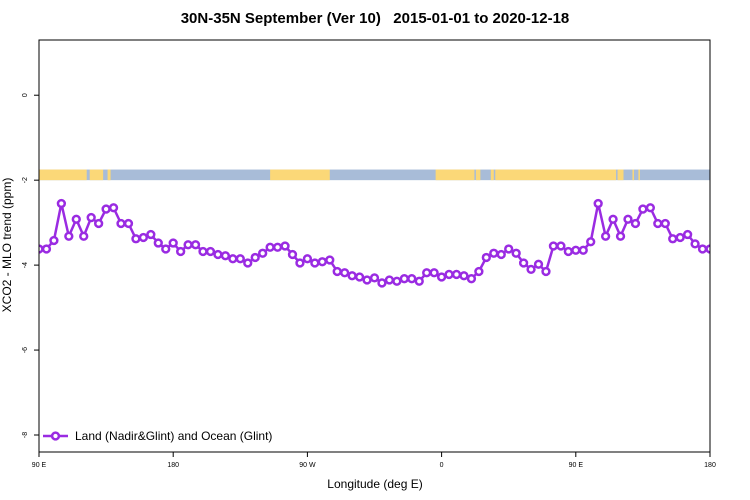  What do you see at coordinates (25, 180) in the screenshot?
I see `y-tick-label: -2` at bounding box center [25, 180].